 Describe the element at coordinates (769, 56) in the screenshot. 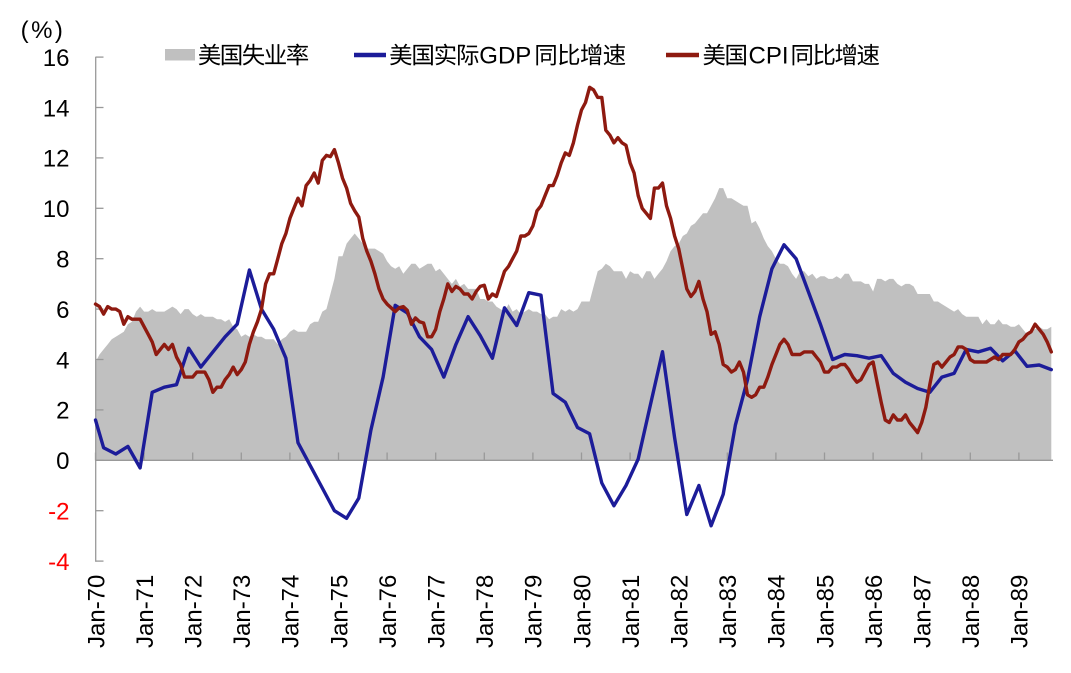

I see `svg-text: CPI` at that location.